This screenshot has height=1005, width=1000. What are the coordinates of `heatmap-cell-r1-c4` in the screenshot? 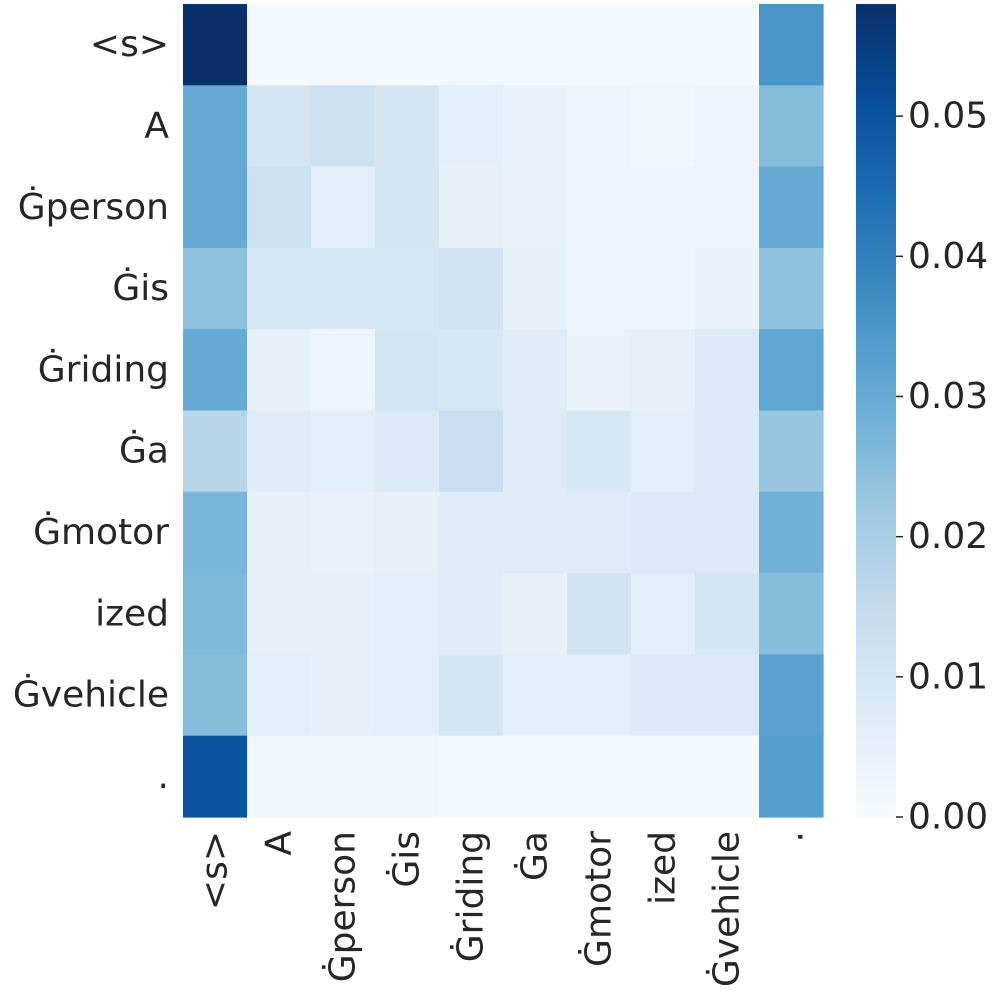 It's located at (471, 126).